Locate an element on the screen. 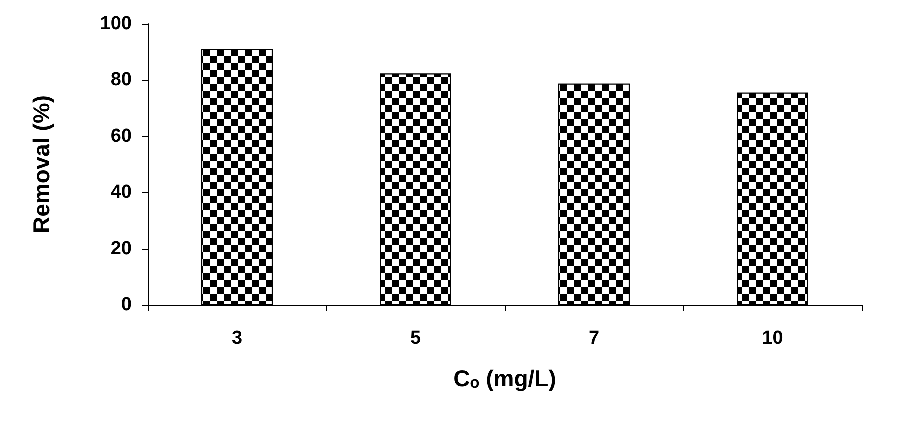  y-axis-title: Removal (%) is located at coordinates (41, 164).